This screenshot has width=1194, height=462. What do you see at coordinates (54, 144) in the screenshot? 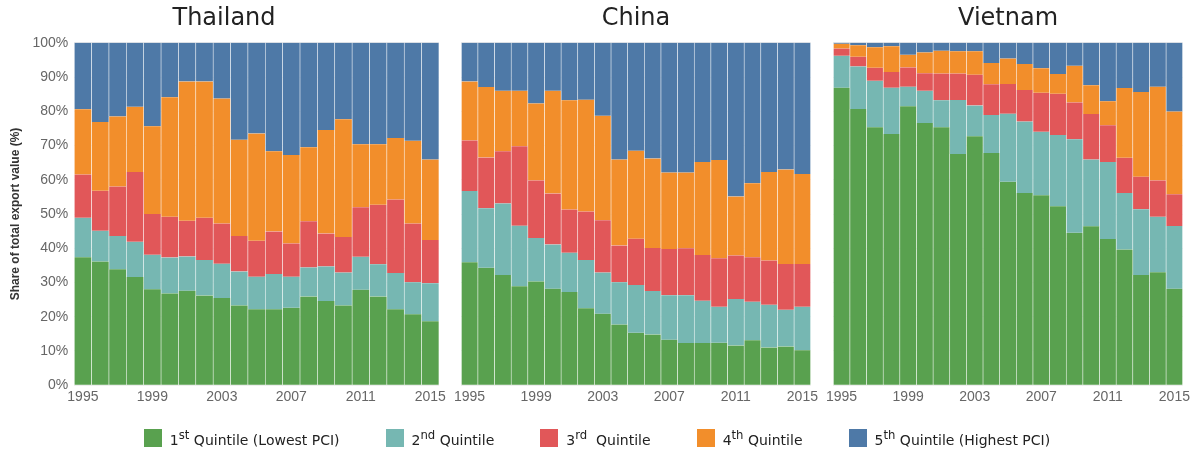
I see `y-tick-label: 70%` at bounding box center [54, 144].